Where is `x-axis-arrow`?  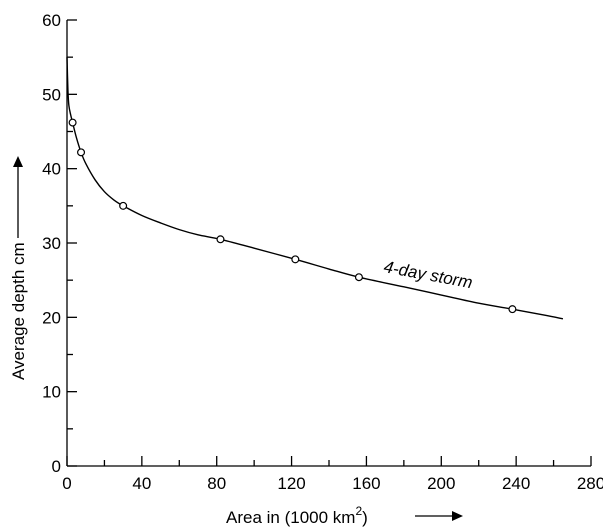
x-axis-arrow is located at coordinates (439, 516).